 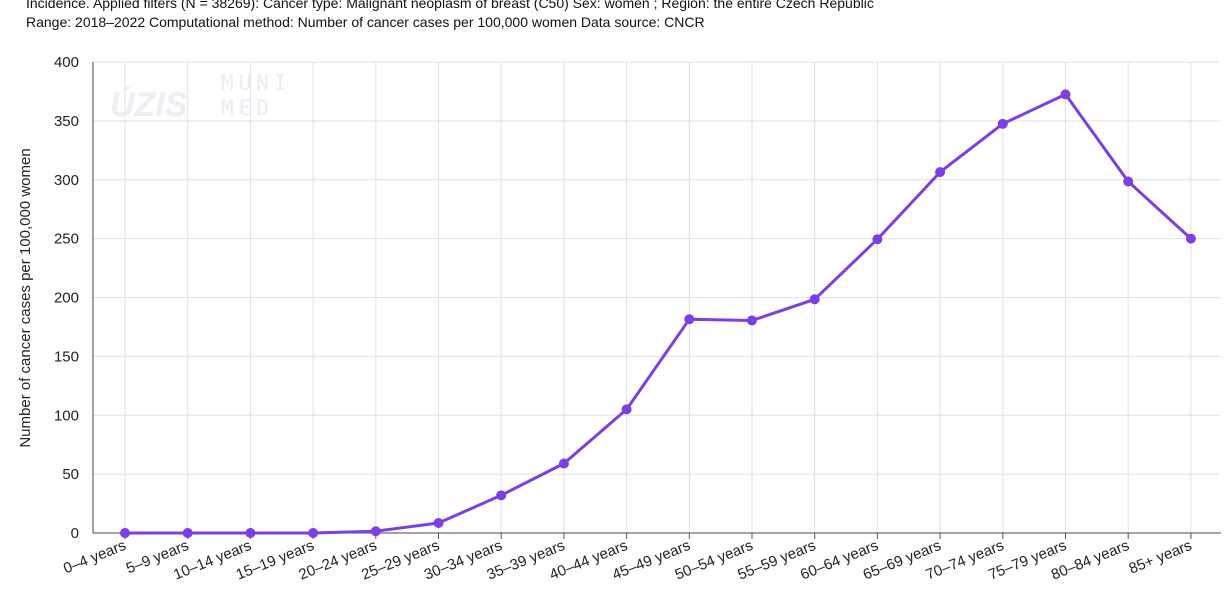 I want to click on y-tick-label: 250, so click(x=66, y=239).